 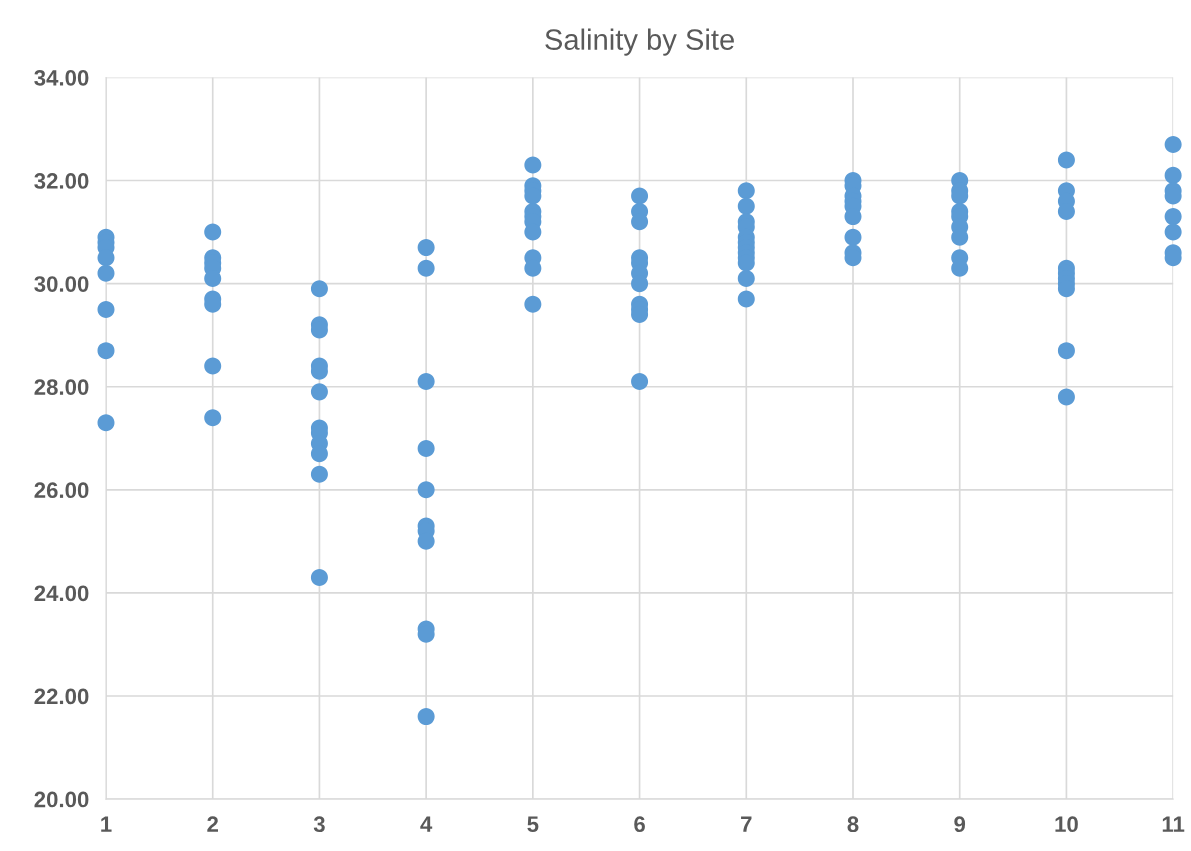 I want to click on y-tick-label: 22.00, so click(x=61, y=696).